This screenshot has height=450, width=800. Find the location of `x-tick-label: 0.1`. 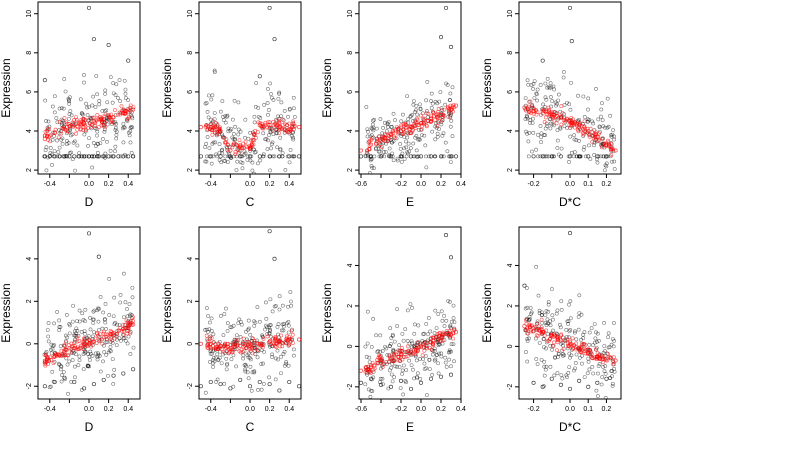

x-tick-label: 0.1 is located at coordinates (588, 184).